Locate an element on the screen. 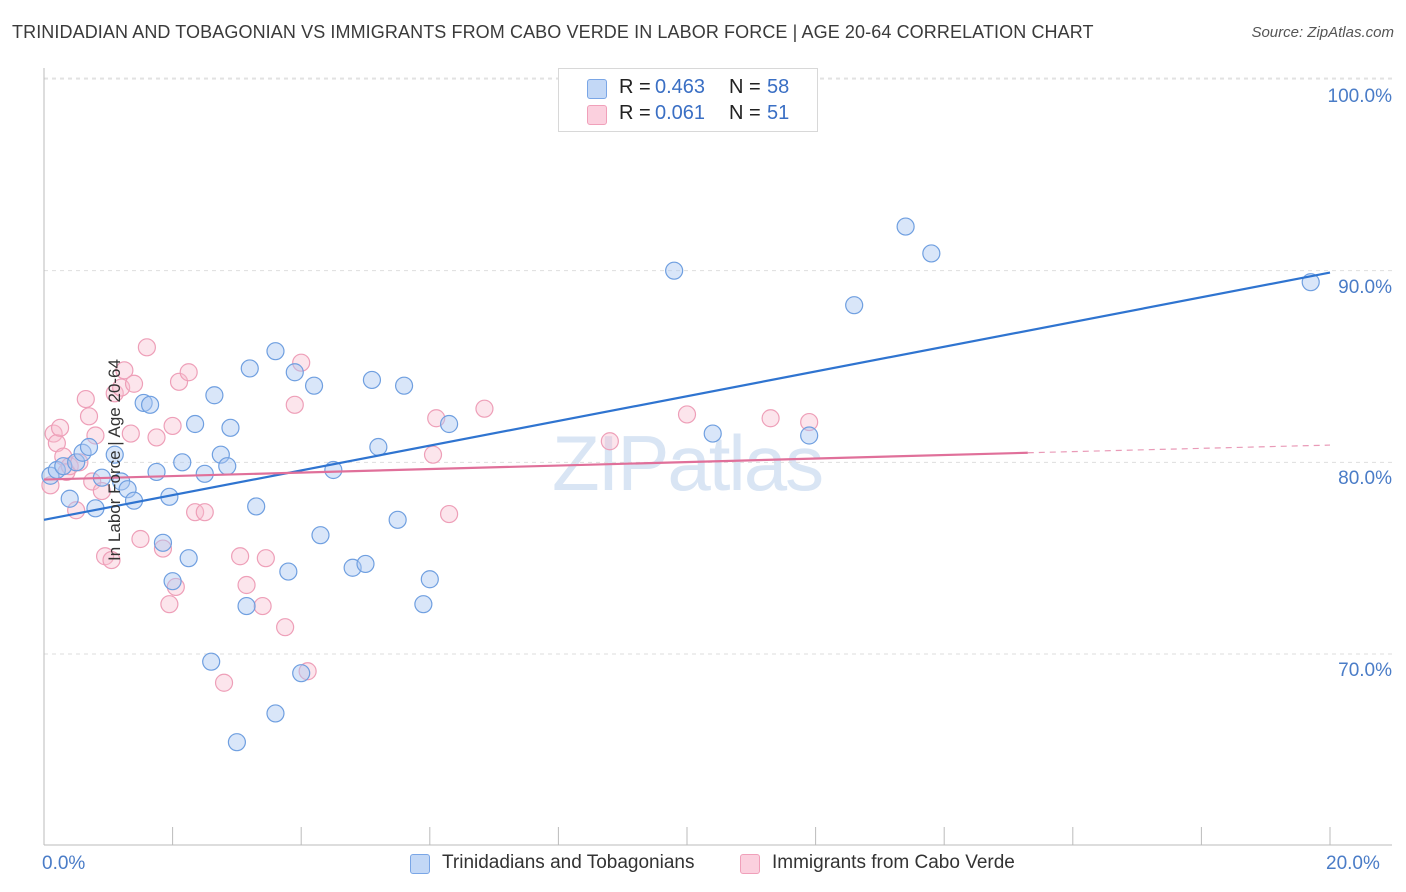 The image size is (1406, 892). y-tick-label: 70.0% is located at coordinates (1365, 670).